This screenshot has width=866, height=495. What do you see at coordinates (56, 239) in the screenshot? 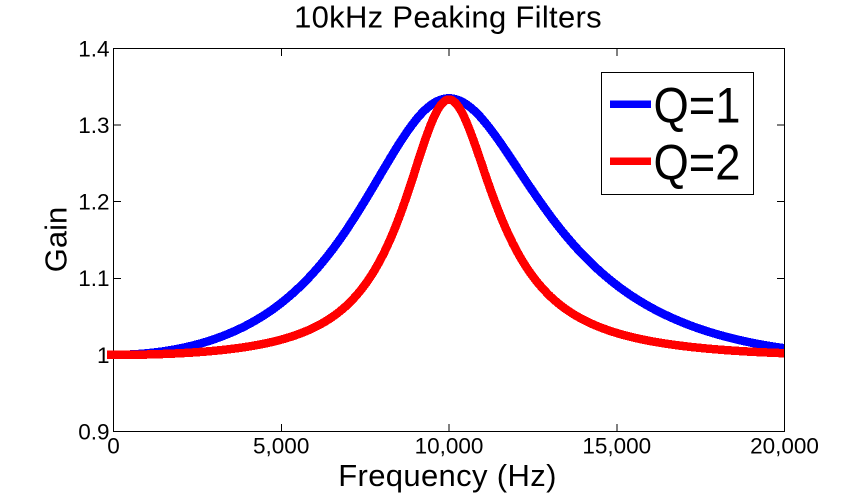
I see `svg-text: Gain` at bounding box center [56, 239].